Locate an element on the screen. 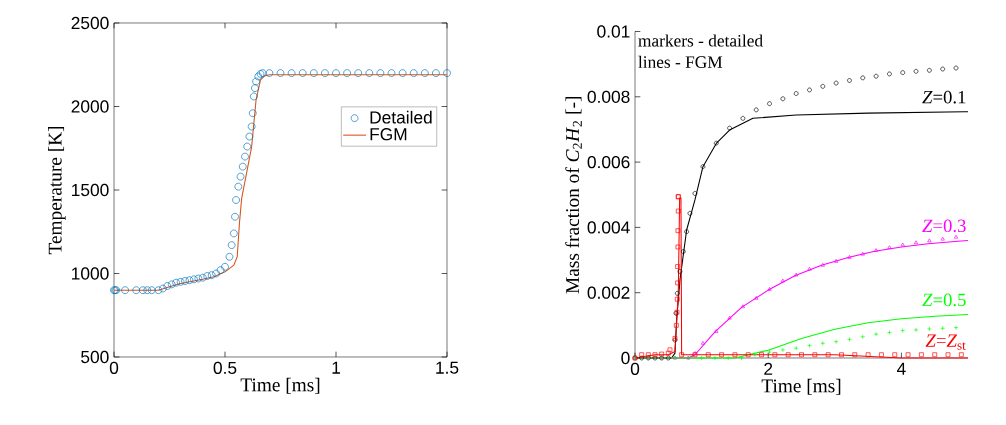 The width and height of the screenshot is (1006, 425). x-tick-label: 4 is located at coordinates (901, 368).